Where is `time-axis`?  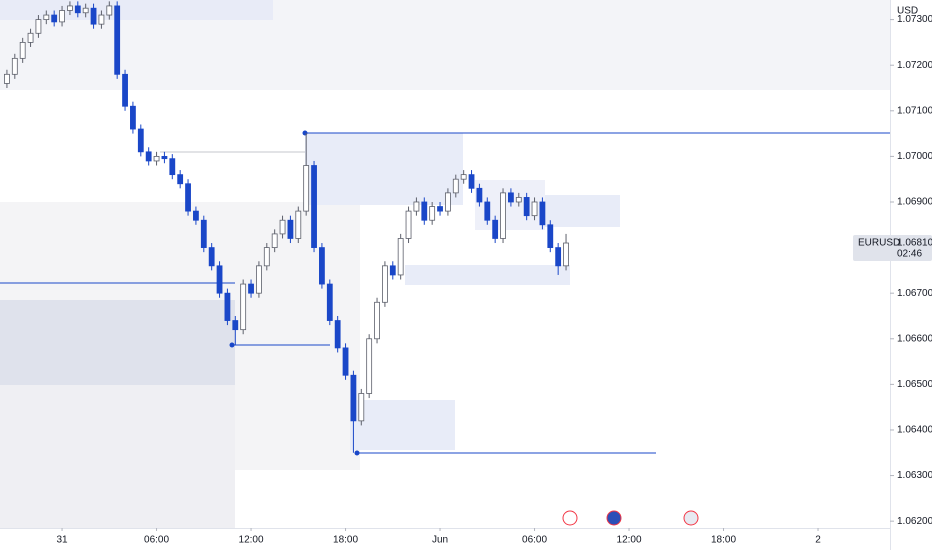
time-axis is located at coordinates (445, 539).